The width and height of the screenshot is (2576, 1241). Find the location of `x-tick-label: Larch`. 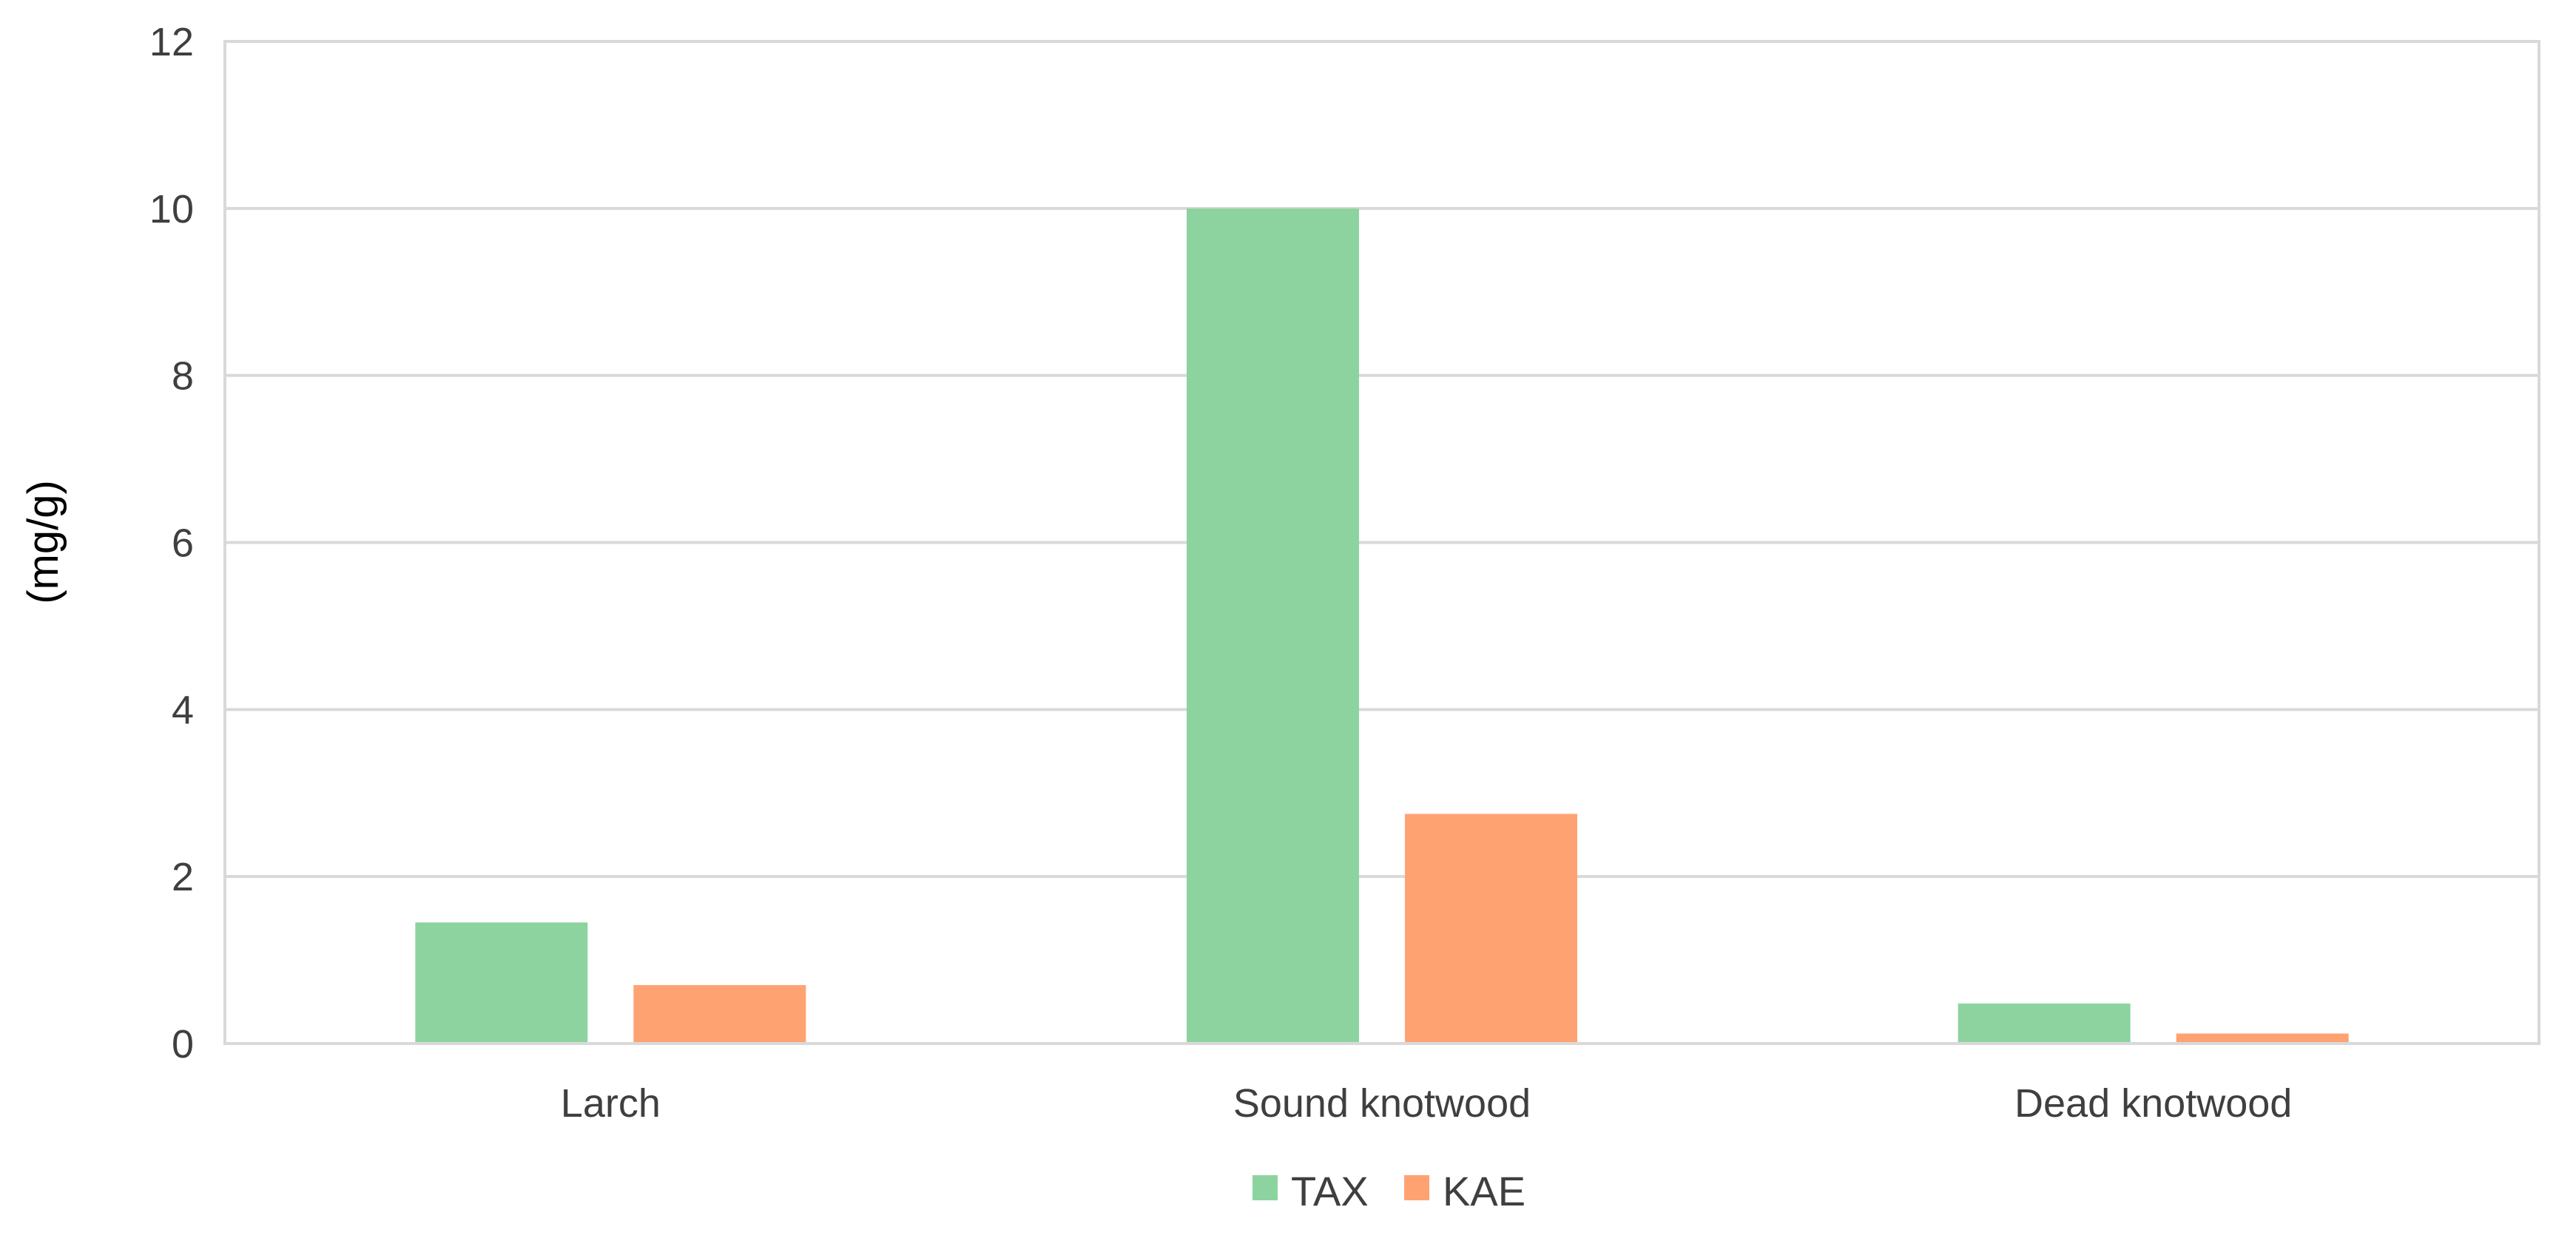

x-tick-label: Larch is located at coordinates (611, 1103).